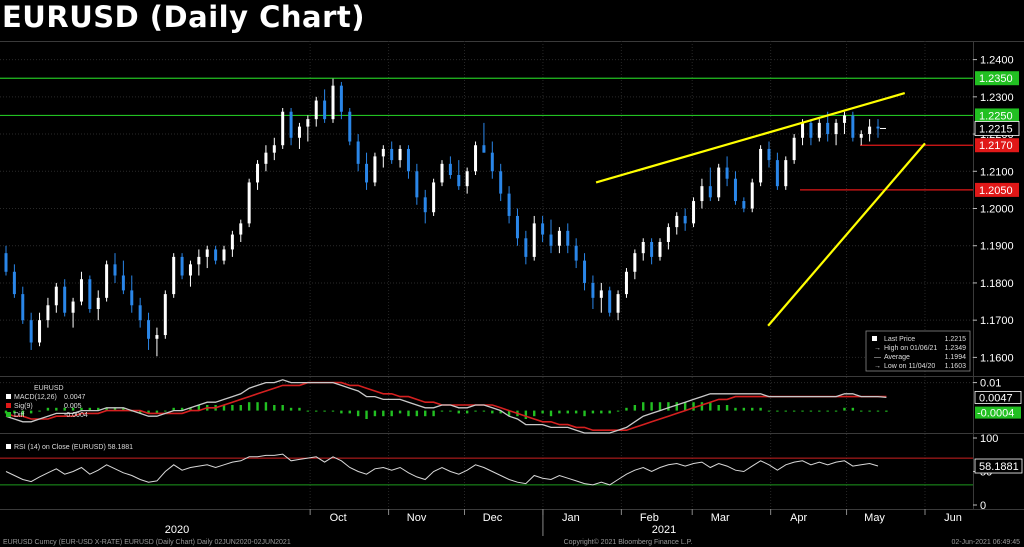 The height and width of the screenshot is (547, 1024). What do you see at coordinates (877, 357) in the screenshot?
I see `average-dash-icon: —` at bounding box center [877, 357].